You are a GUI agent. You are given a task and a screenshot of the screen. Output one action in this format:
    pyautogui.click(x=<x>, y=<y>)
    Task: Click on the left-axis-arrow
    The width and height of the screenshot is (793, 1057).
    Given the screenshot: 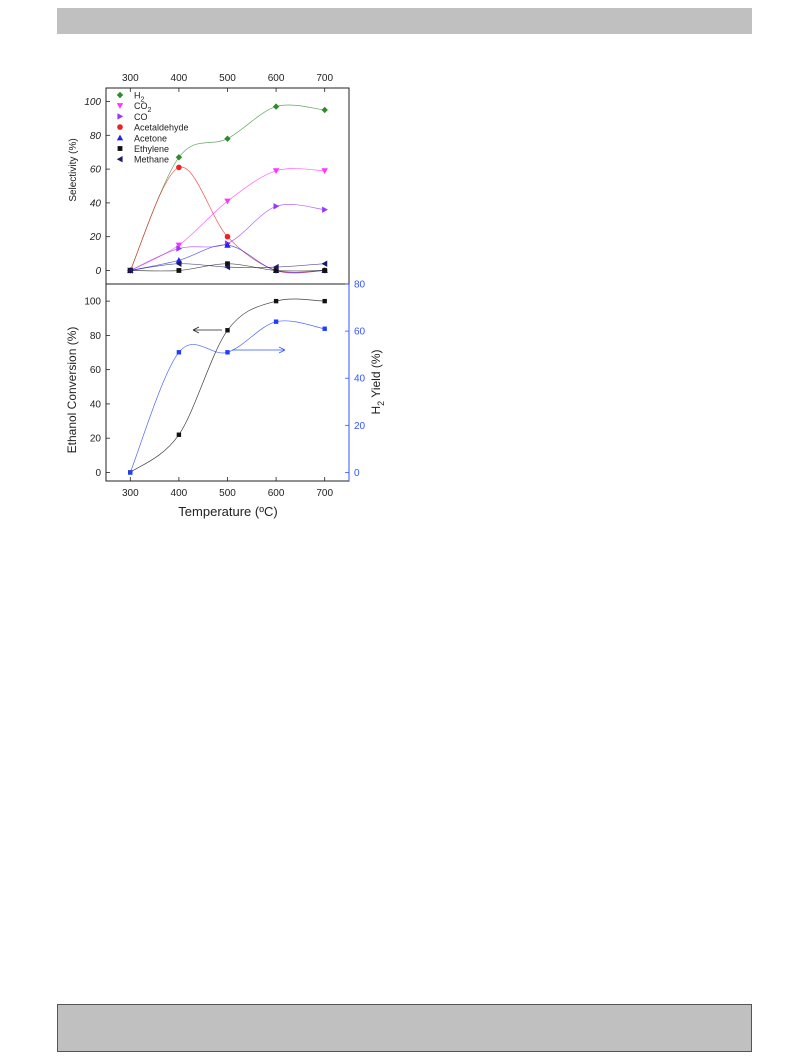 What is the action you would take?
    pyautogui.click(x=207, y=330)
    